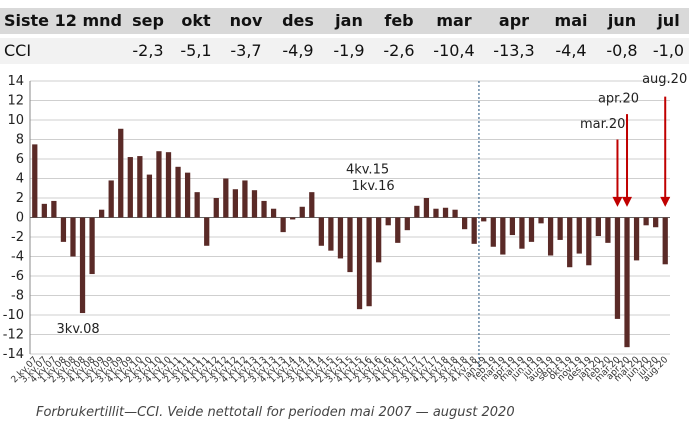 This screenshot has width=689, height=432. I want to click on bar-1.kv.12, so click(216, 208).